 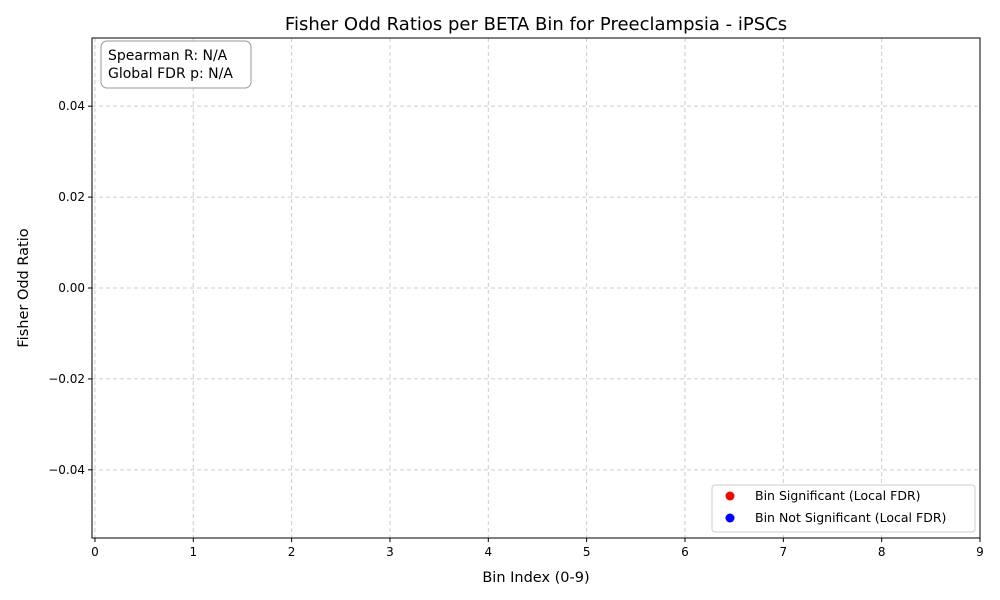 I want to click on x-tick-label: 2, so click(x=292, y=552).